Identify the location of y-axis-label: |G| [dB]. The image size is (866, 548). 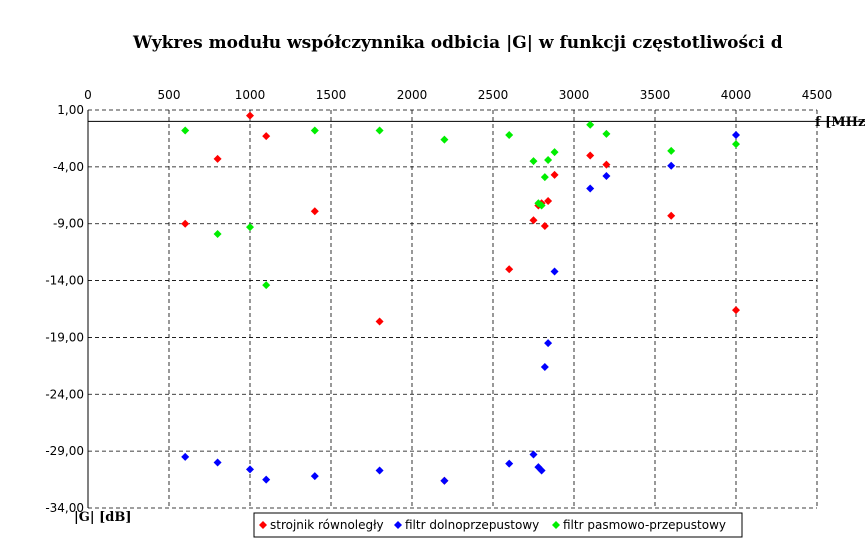
(102, 517).